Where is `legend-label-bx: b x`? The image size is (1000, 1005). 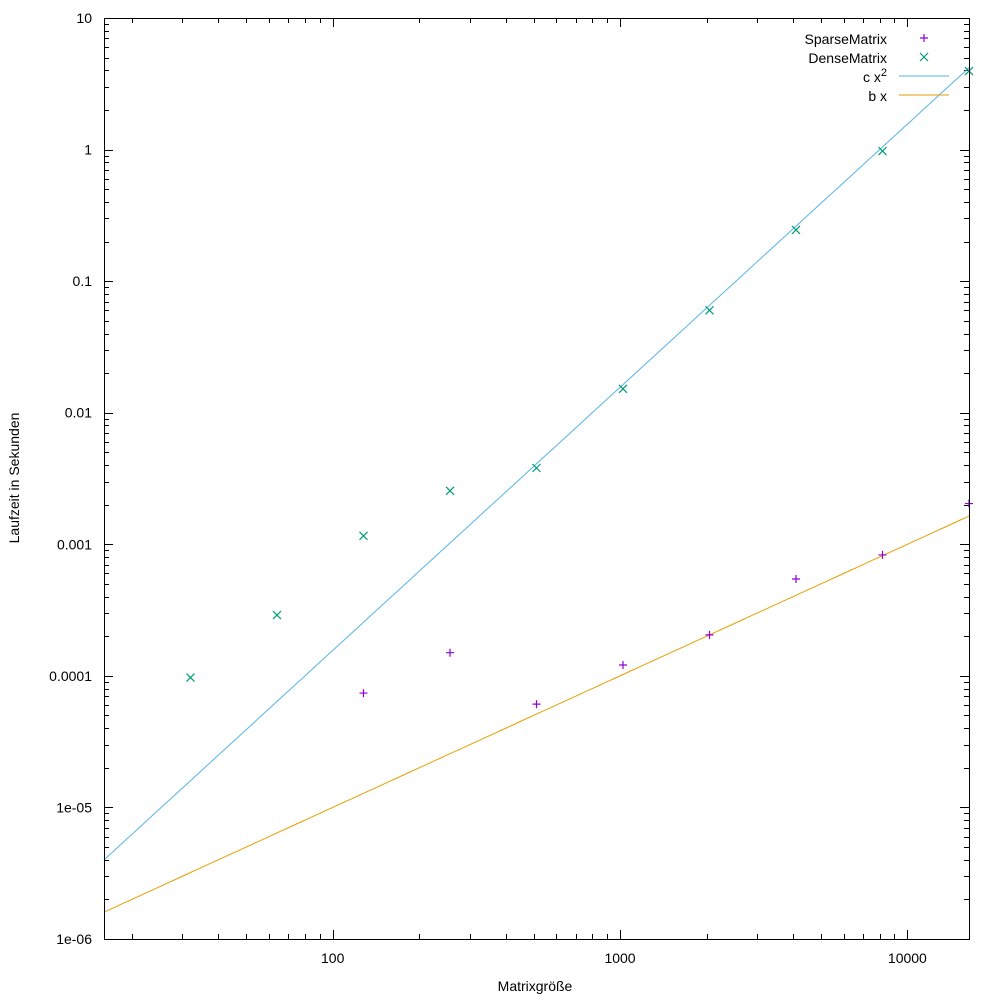
legend-label-bx: b x is located at coordinates (877, 96).